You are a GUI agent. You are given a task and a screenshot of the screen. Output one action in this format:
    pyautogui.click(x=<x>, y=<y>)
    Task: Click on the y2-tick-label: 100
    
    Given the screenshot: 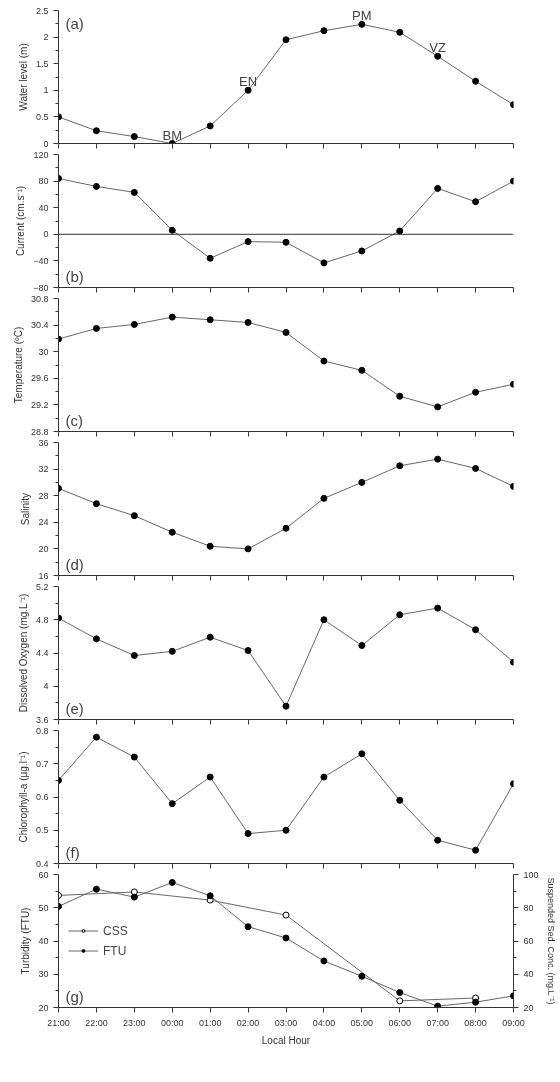 What is the action you would take?
    pyautogui.click(x=531, y=874)
    